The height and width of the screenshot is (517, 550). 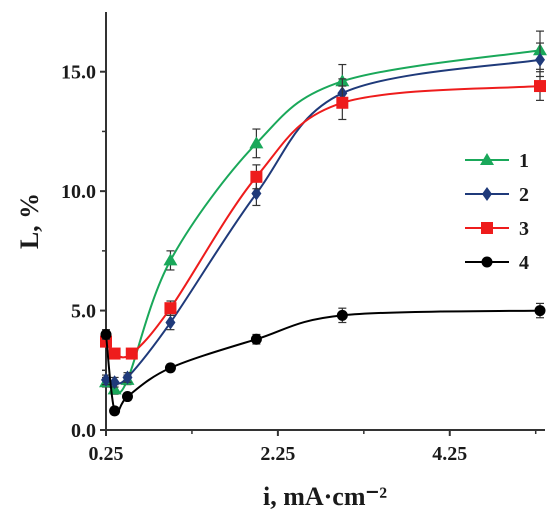 What do you see at coordinates (524, 263) in the screenshot?
I see `legend-label: 4` at bounding box center [524, 263].